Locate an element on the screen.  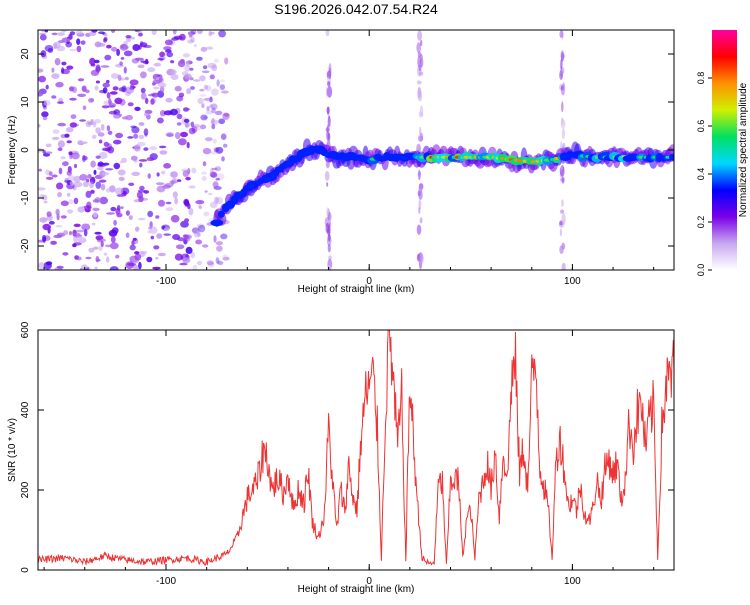
colorbar-gradient is located at coordinates (724, 150).